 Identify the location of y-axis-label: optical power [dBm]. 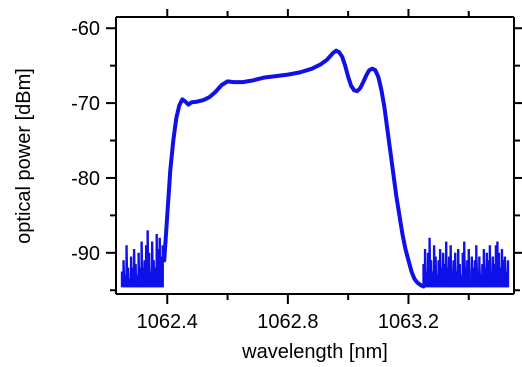
(24, 156).